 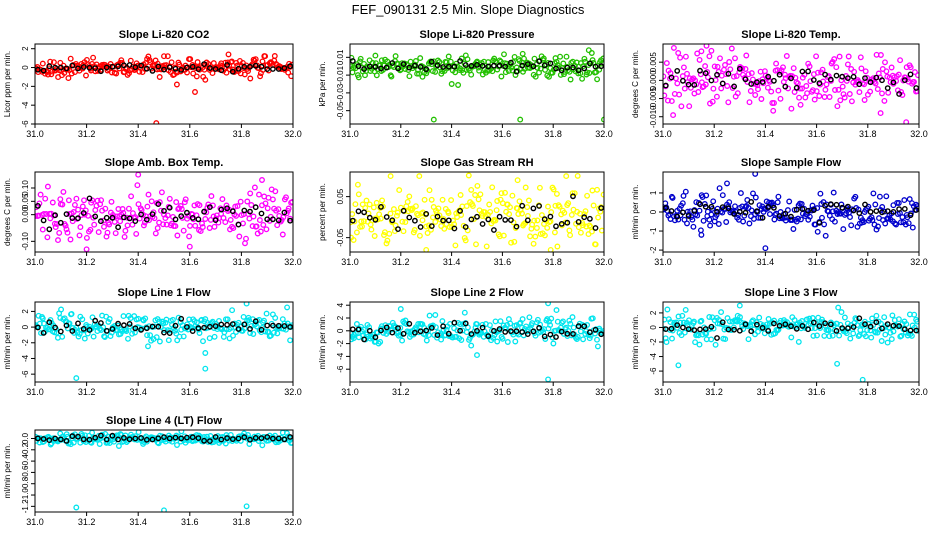 I want to click on y-tick-label: 0.01, so click(x=340, y=57).